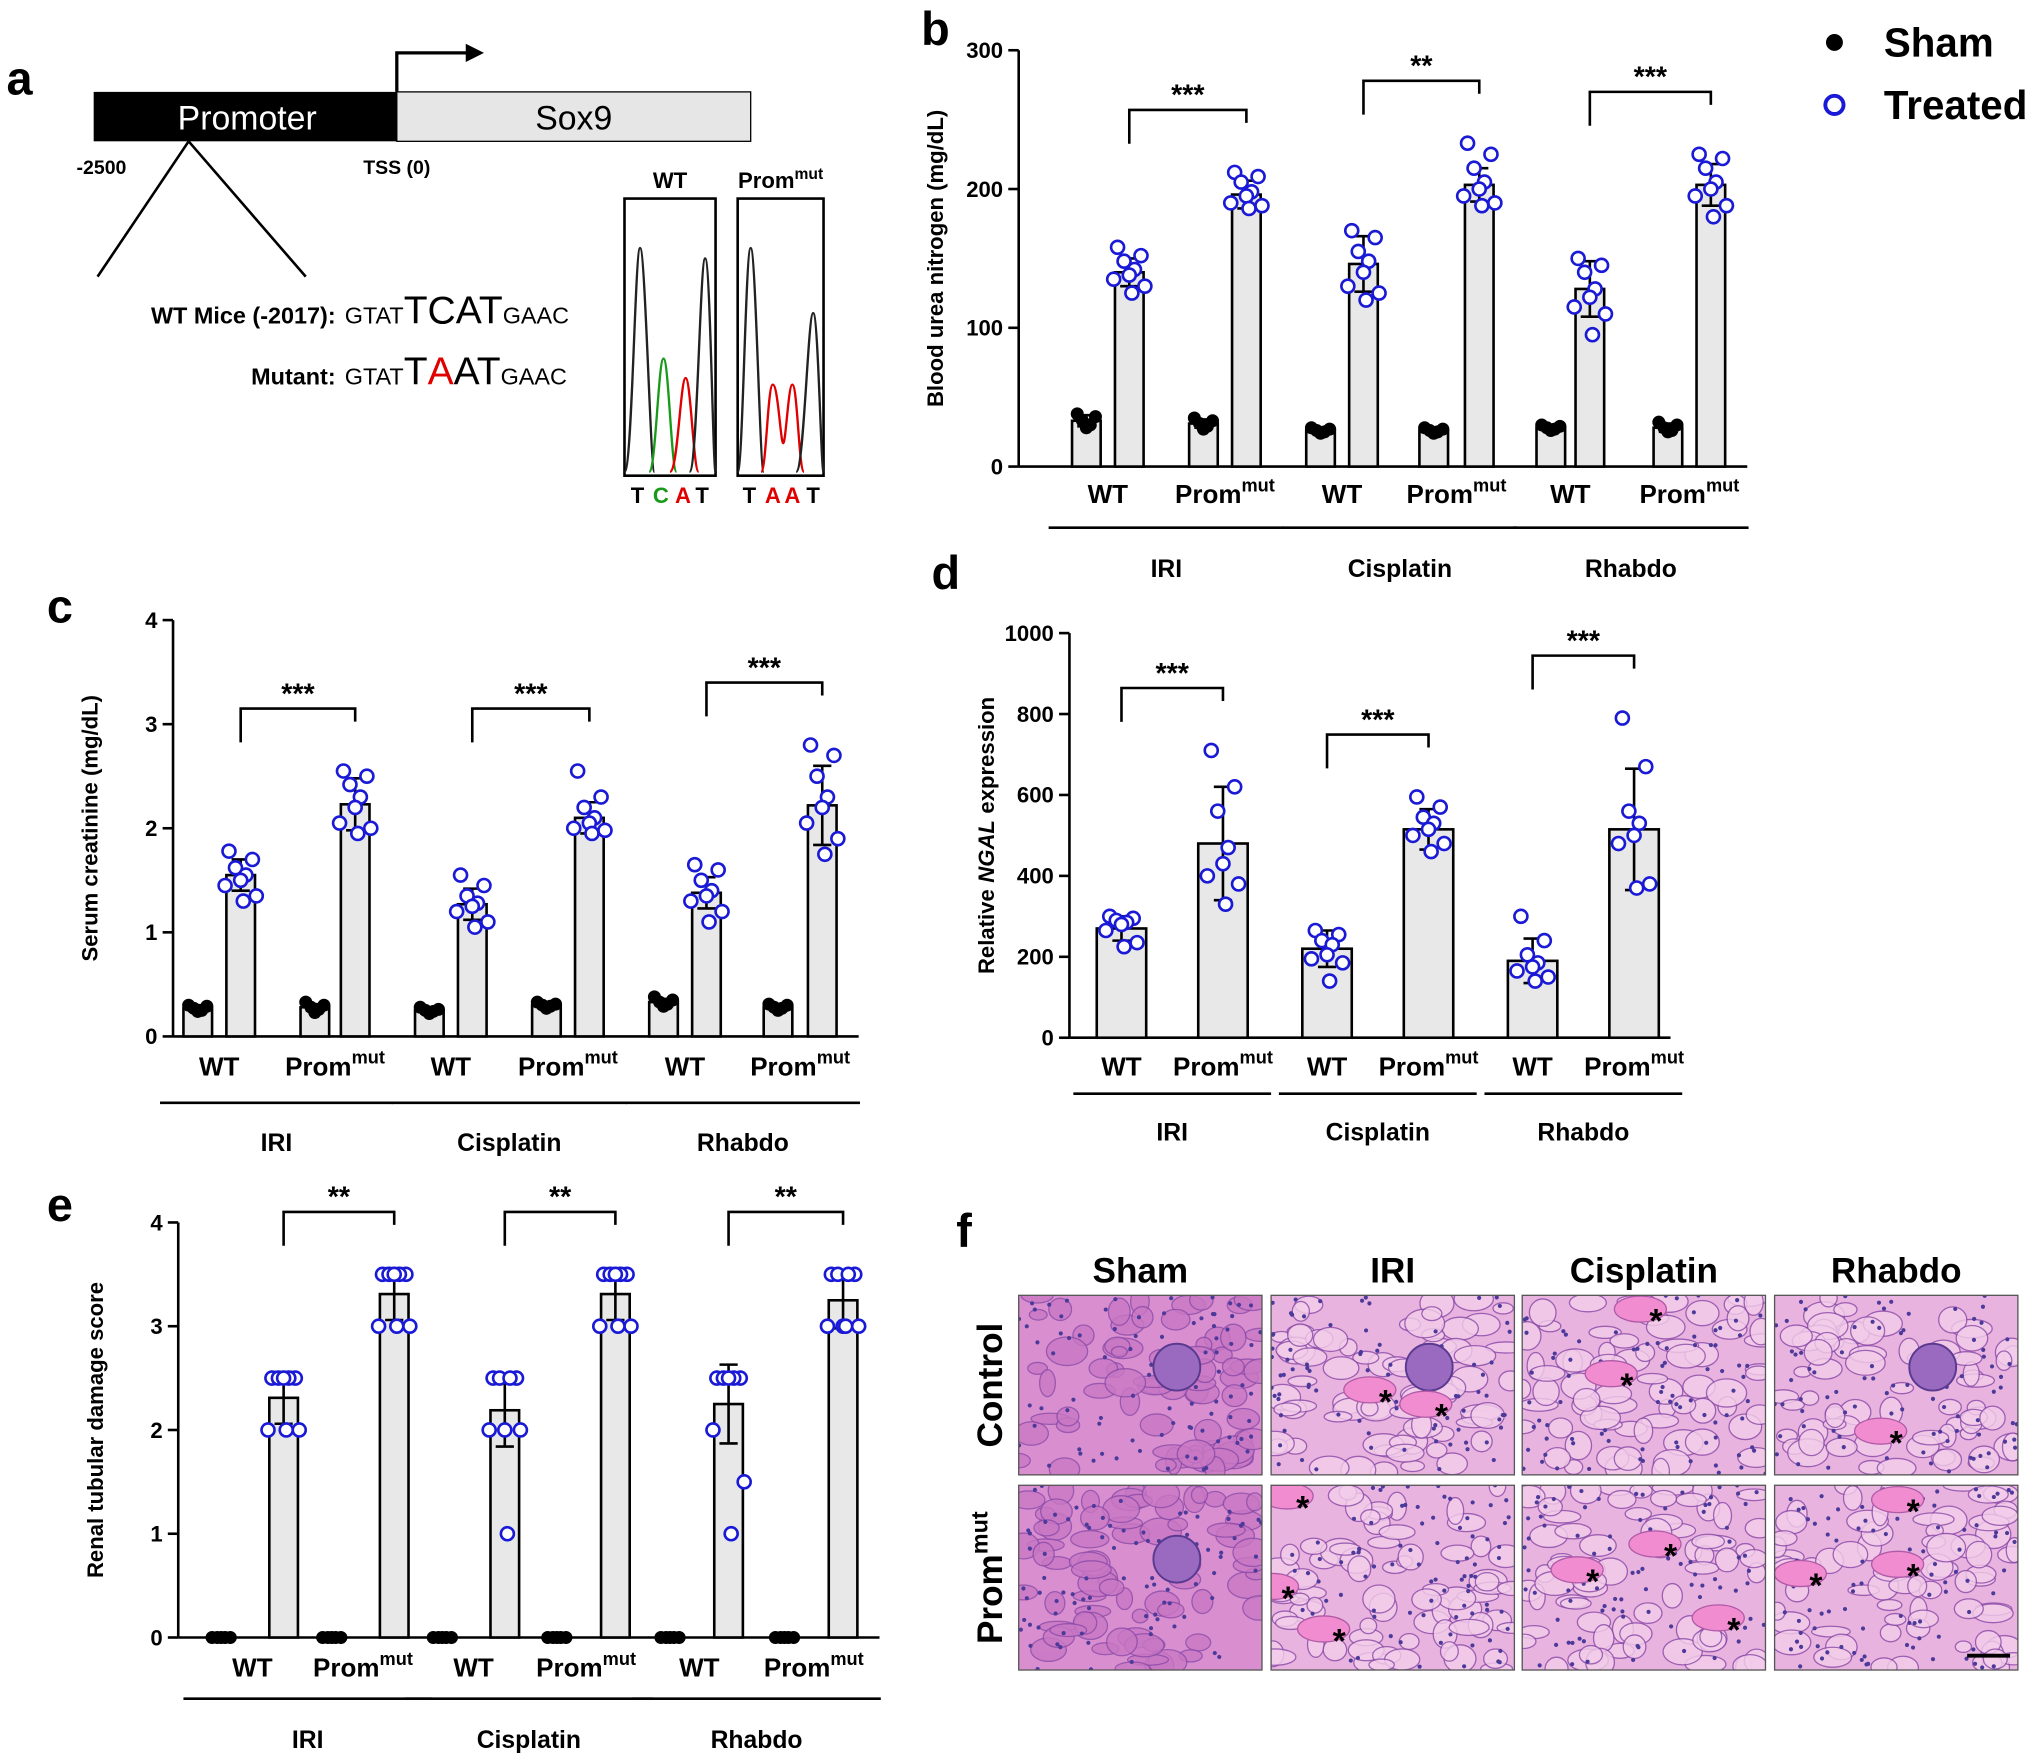 The height and width of the screenshot is (1758, 2040). What do you see at coordinates (987, 1577) in the screenshot?
I see `row-label: Prommut` at bounding box center [987, 1577].